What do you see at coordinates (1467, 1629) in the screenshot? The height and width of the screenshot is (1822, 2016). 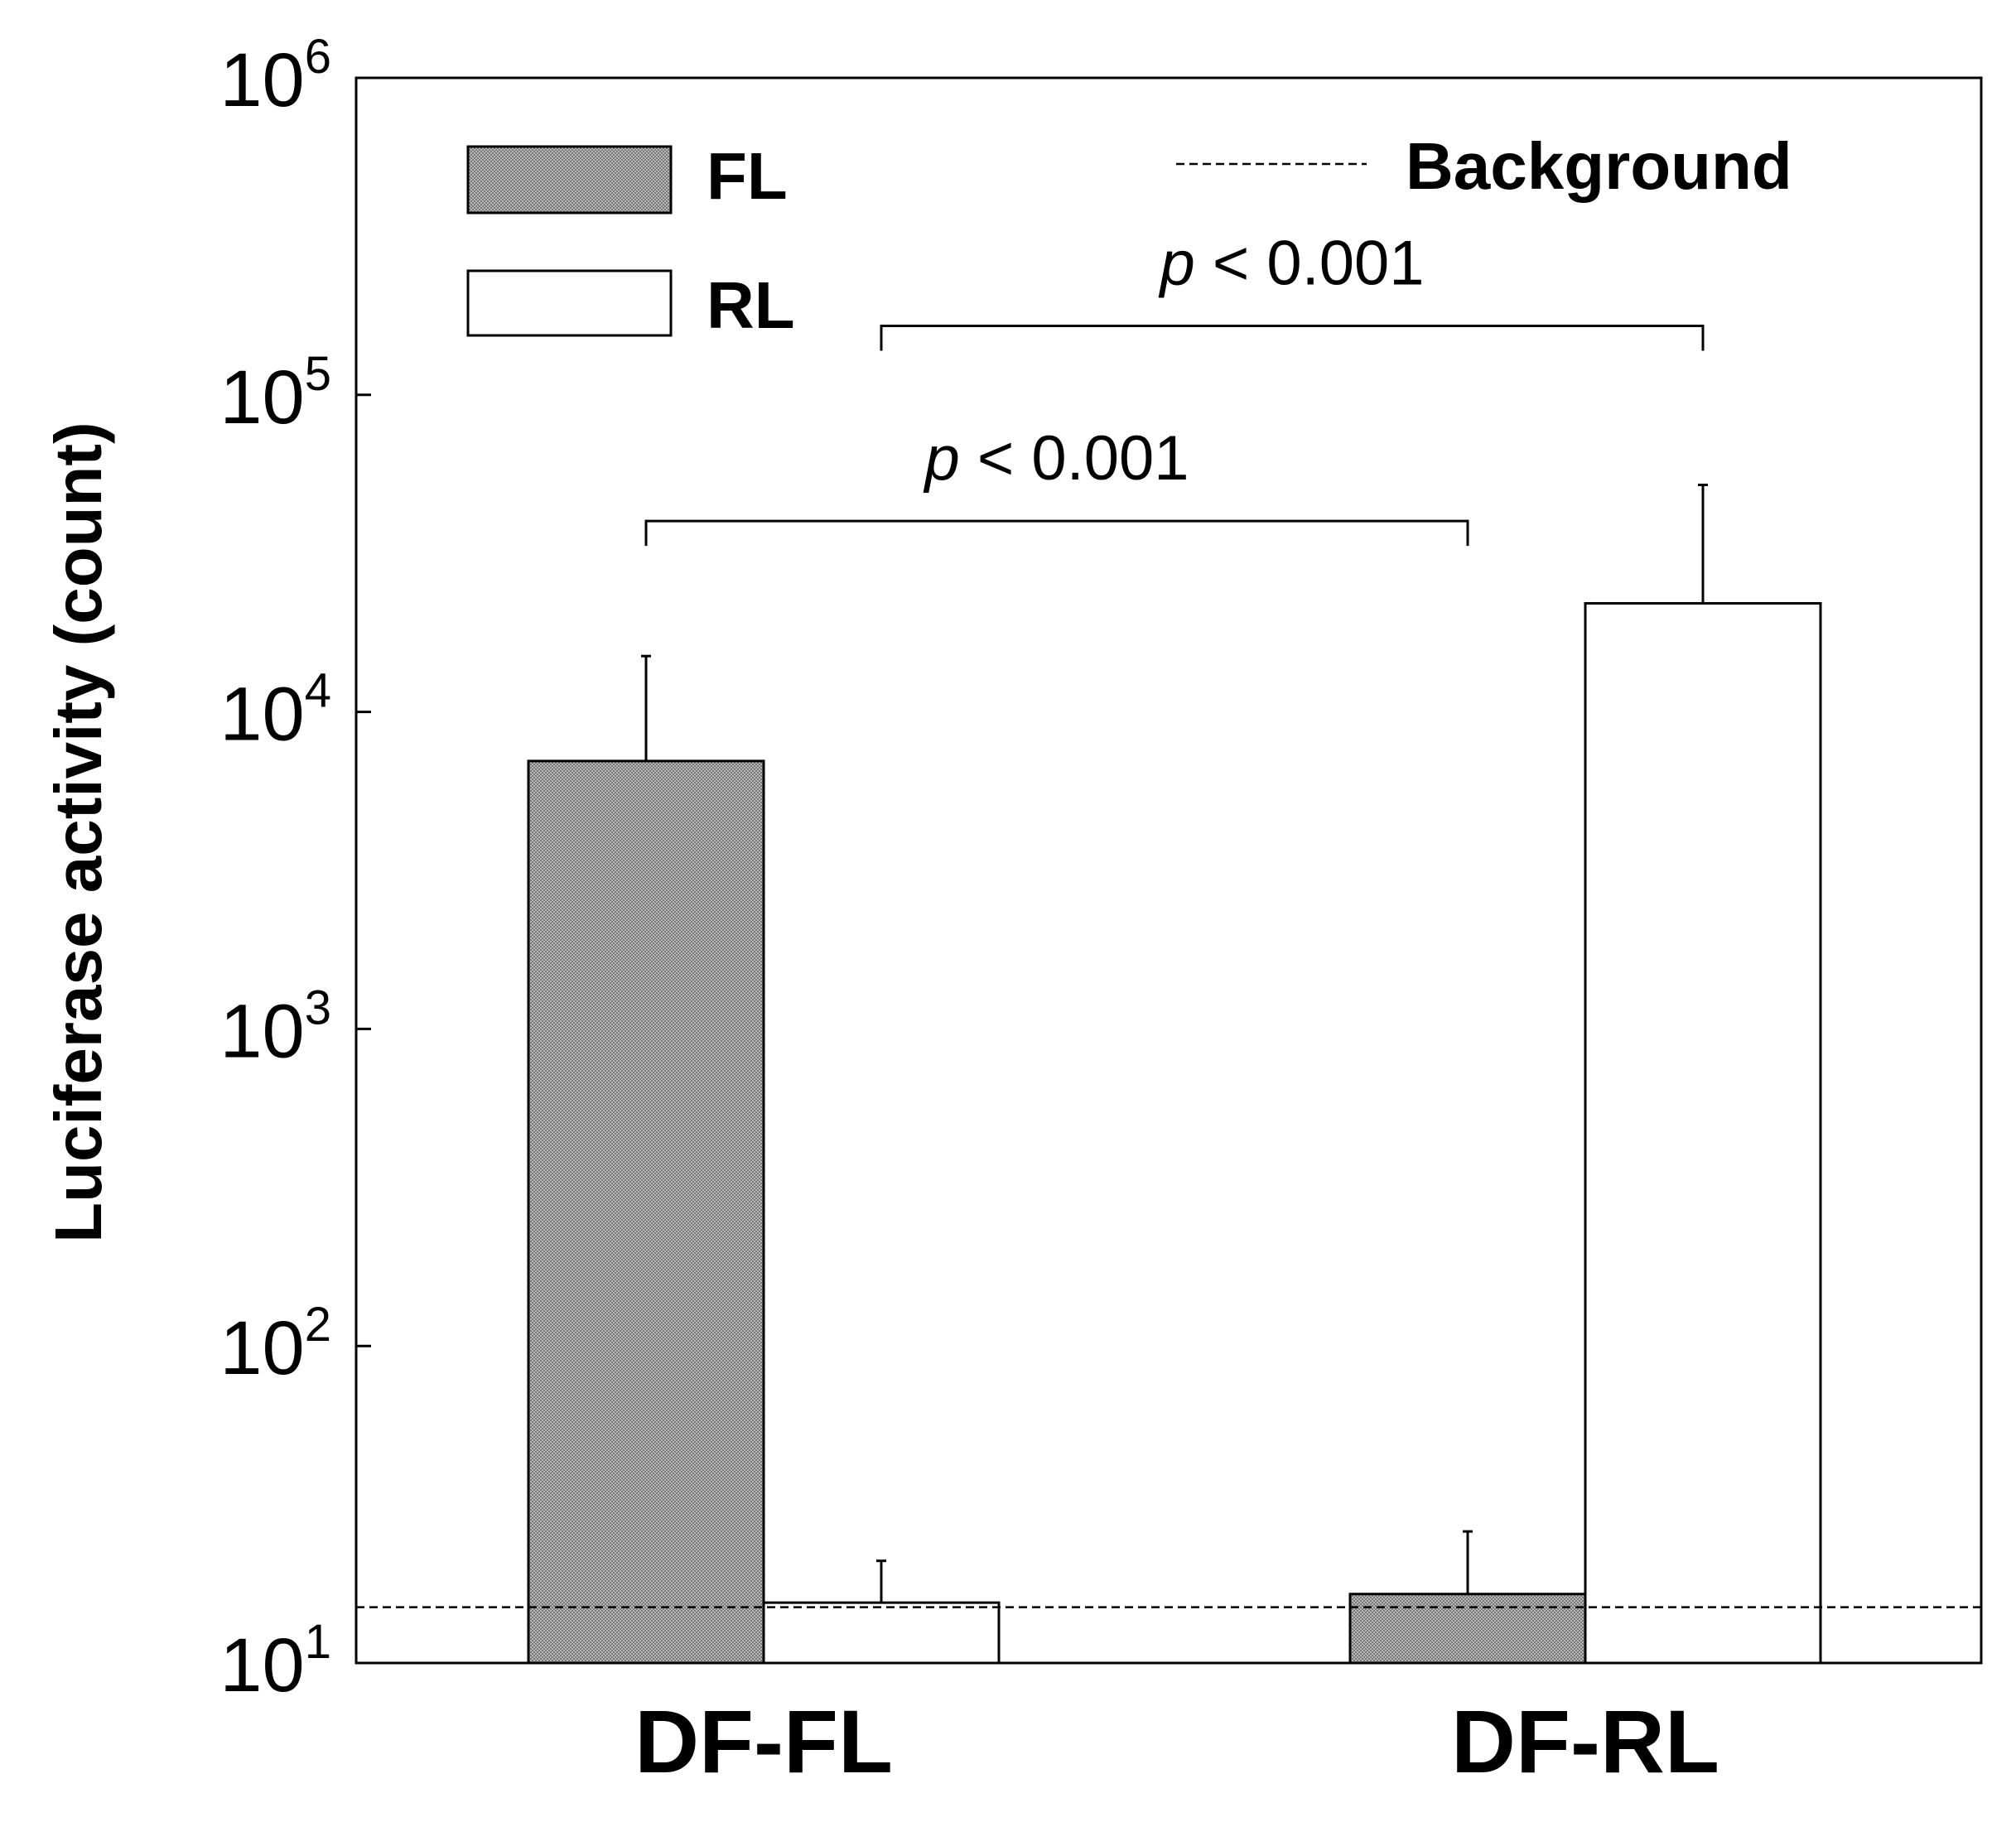 I see `bar-fl-df-rl` at bounding box center [1467, 1629].